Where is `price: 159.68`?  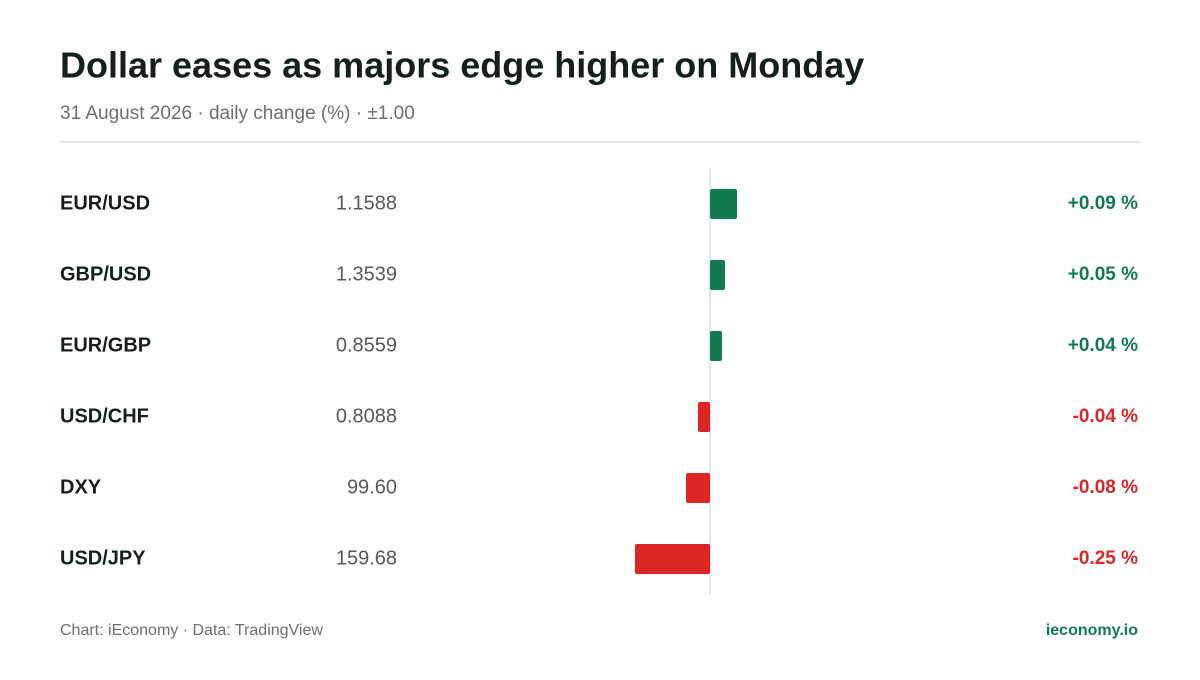 price: 159.68 is located at coordinates (366, 558).